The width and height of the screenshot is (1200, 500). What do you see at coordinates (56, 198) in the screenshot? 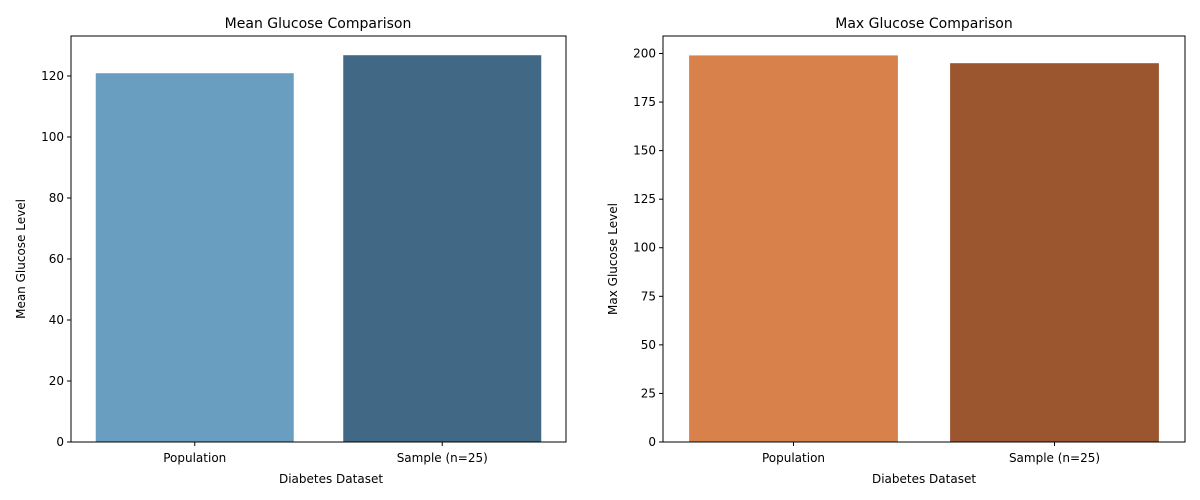
I see `y-tick-label: 80` at bounding box center [56, 198].